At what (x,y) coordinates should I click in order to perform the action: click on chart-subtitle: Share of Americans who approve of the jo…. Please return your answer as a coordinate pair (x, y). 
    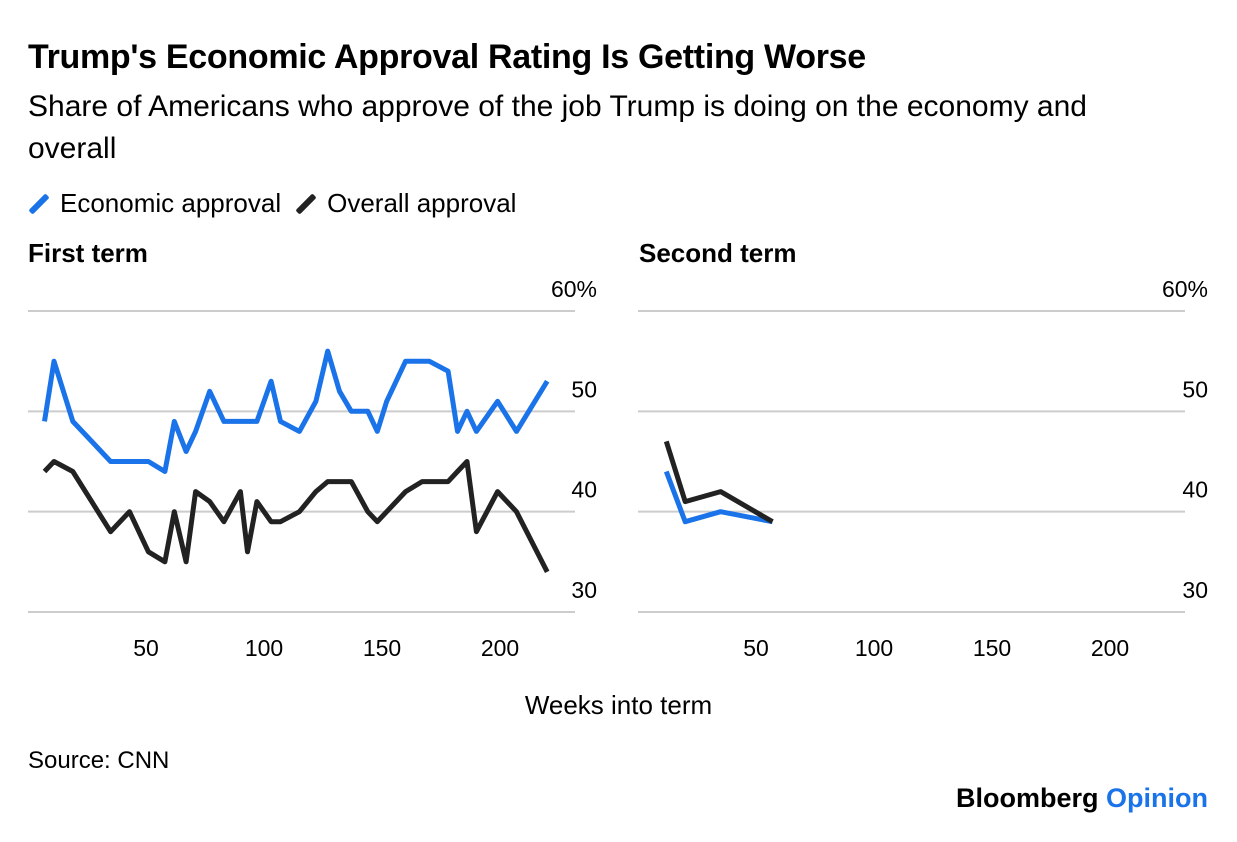
    Looking at the image, I should click on (557, 127).